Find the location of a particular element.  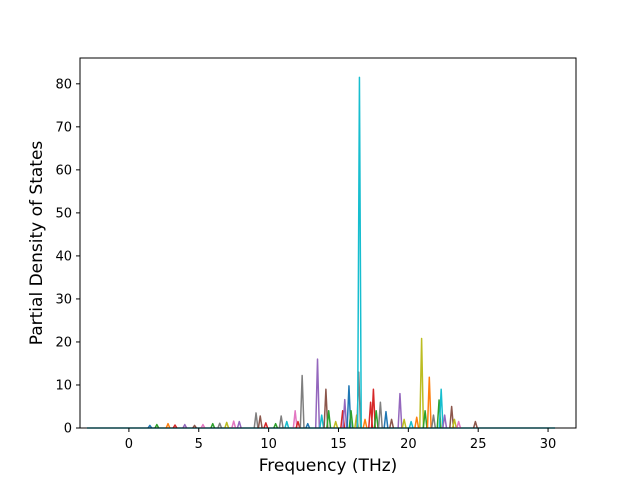

x-ticks: 0 5 10 15 20 25 30 is located at coordinates (341, 440).